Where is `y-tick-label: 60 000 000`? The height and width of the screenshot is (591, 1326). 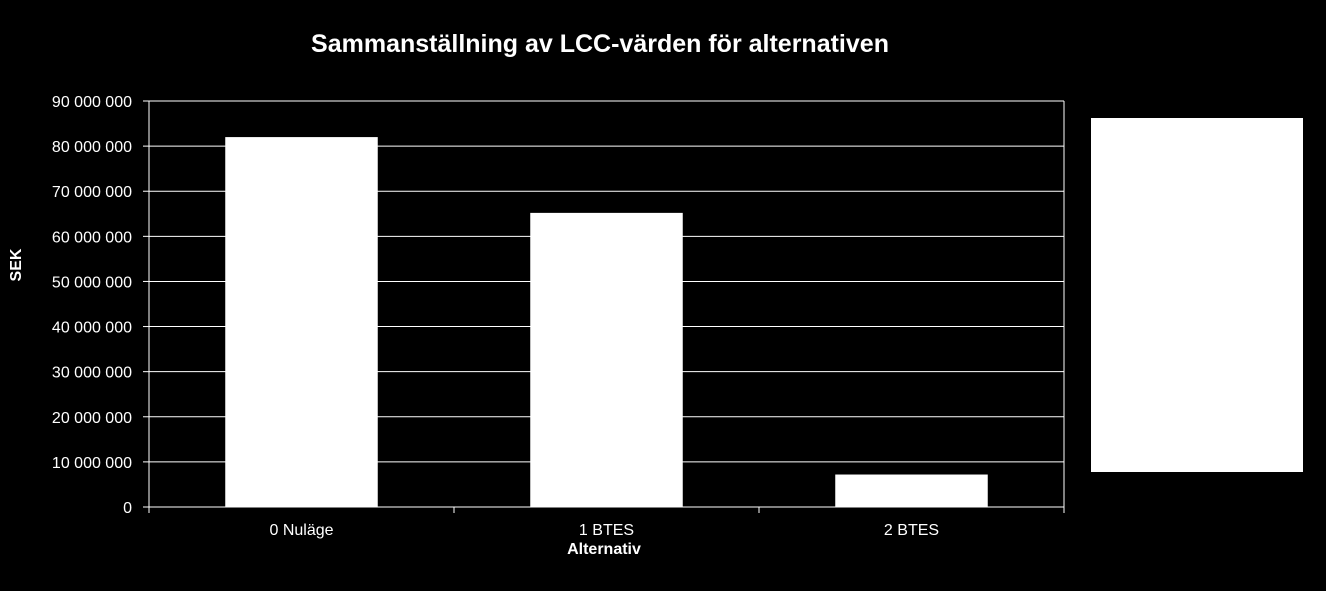 y-tick-label: 60 000 000 is located at coordinates (92, 237).